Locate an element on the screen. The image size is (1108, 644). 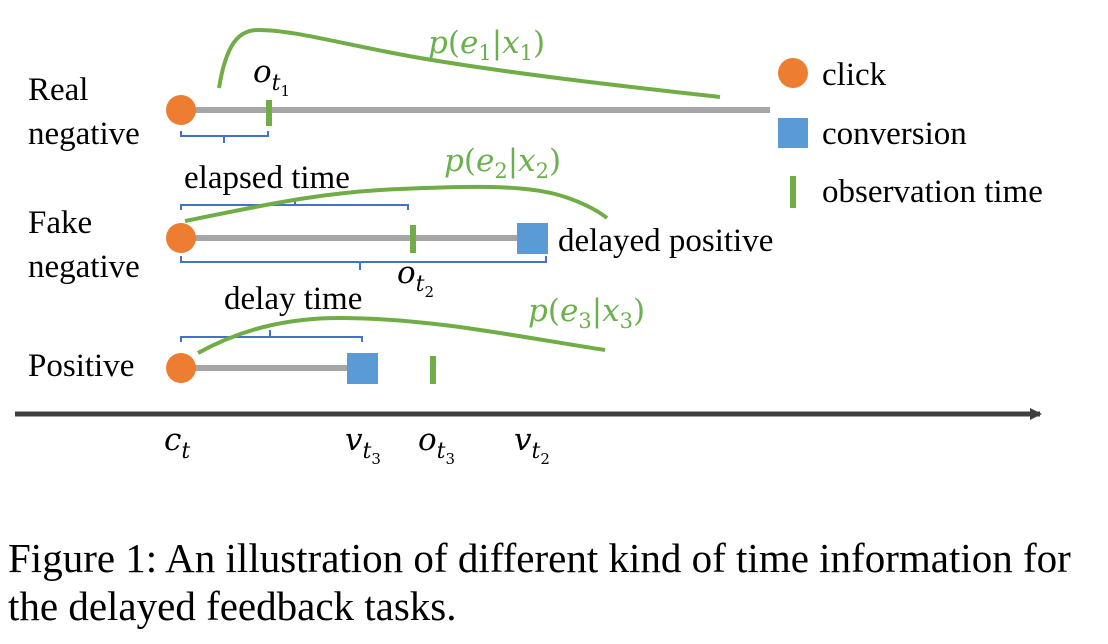
delay-time-label: delay time is located at coordinates (293, 299).